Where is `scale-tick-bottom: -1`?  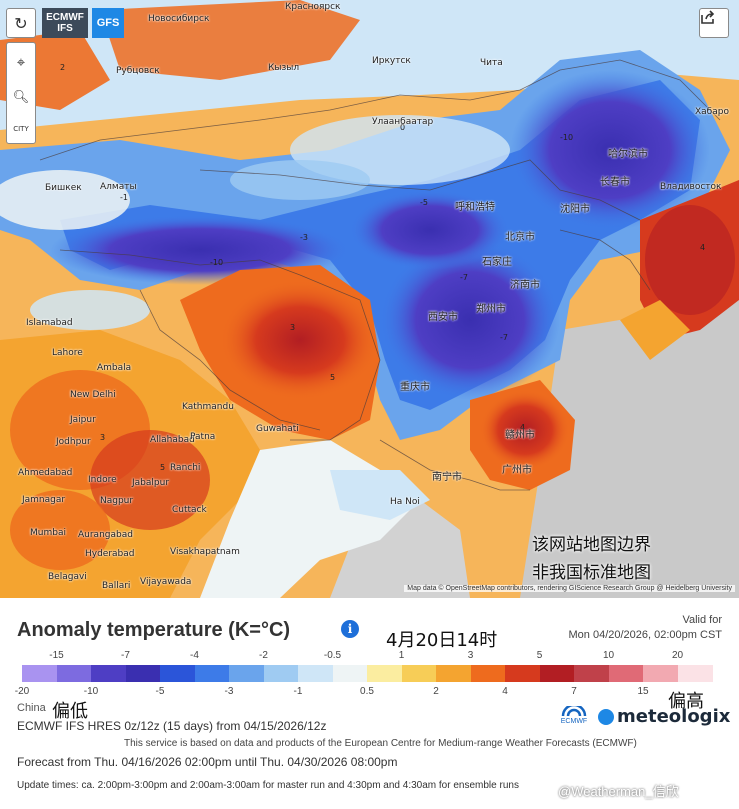 scale-tick-bottom: -1 is located at coordinates (298, 691).